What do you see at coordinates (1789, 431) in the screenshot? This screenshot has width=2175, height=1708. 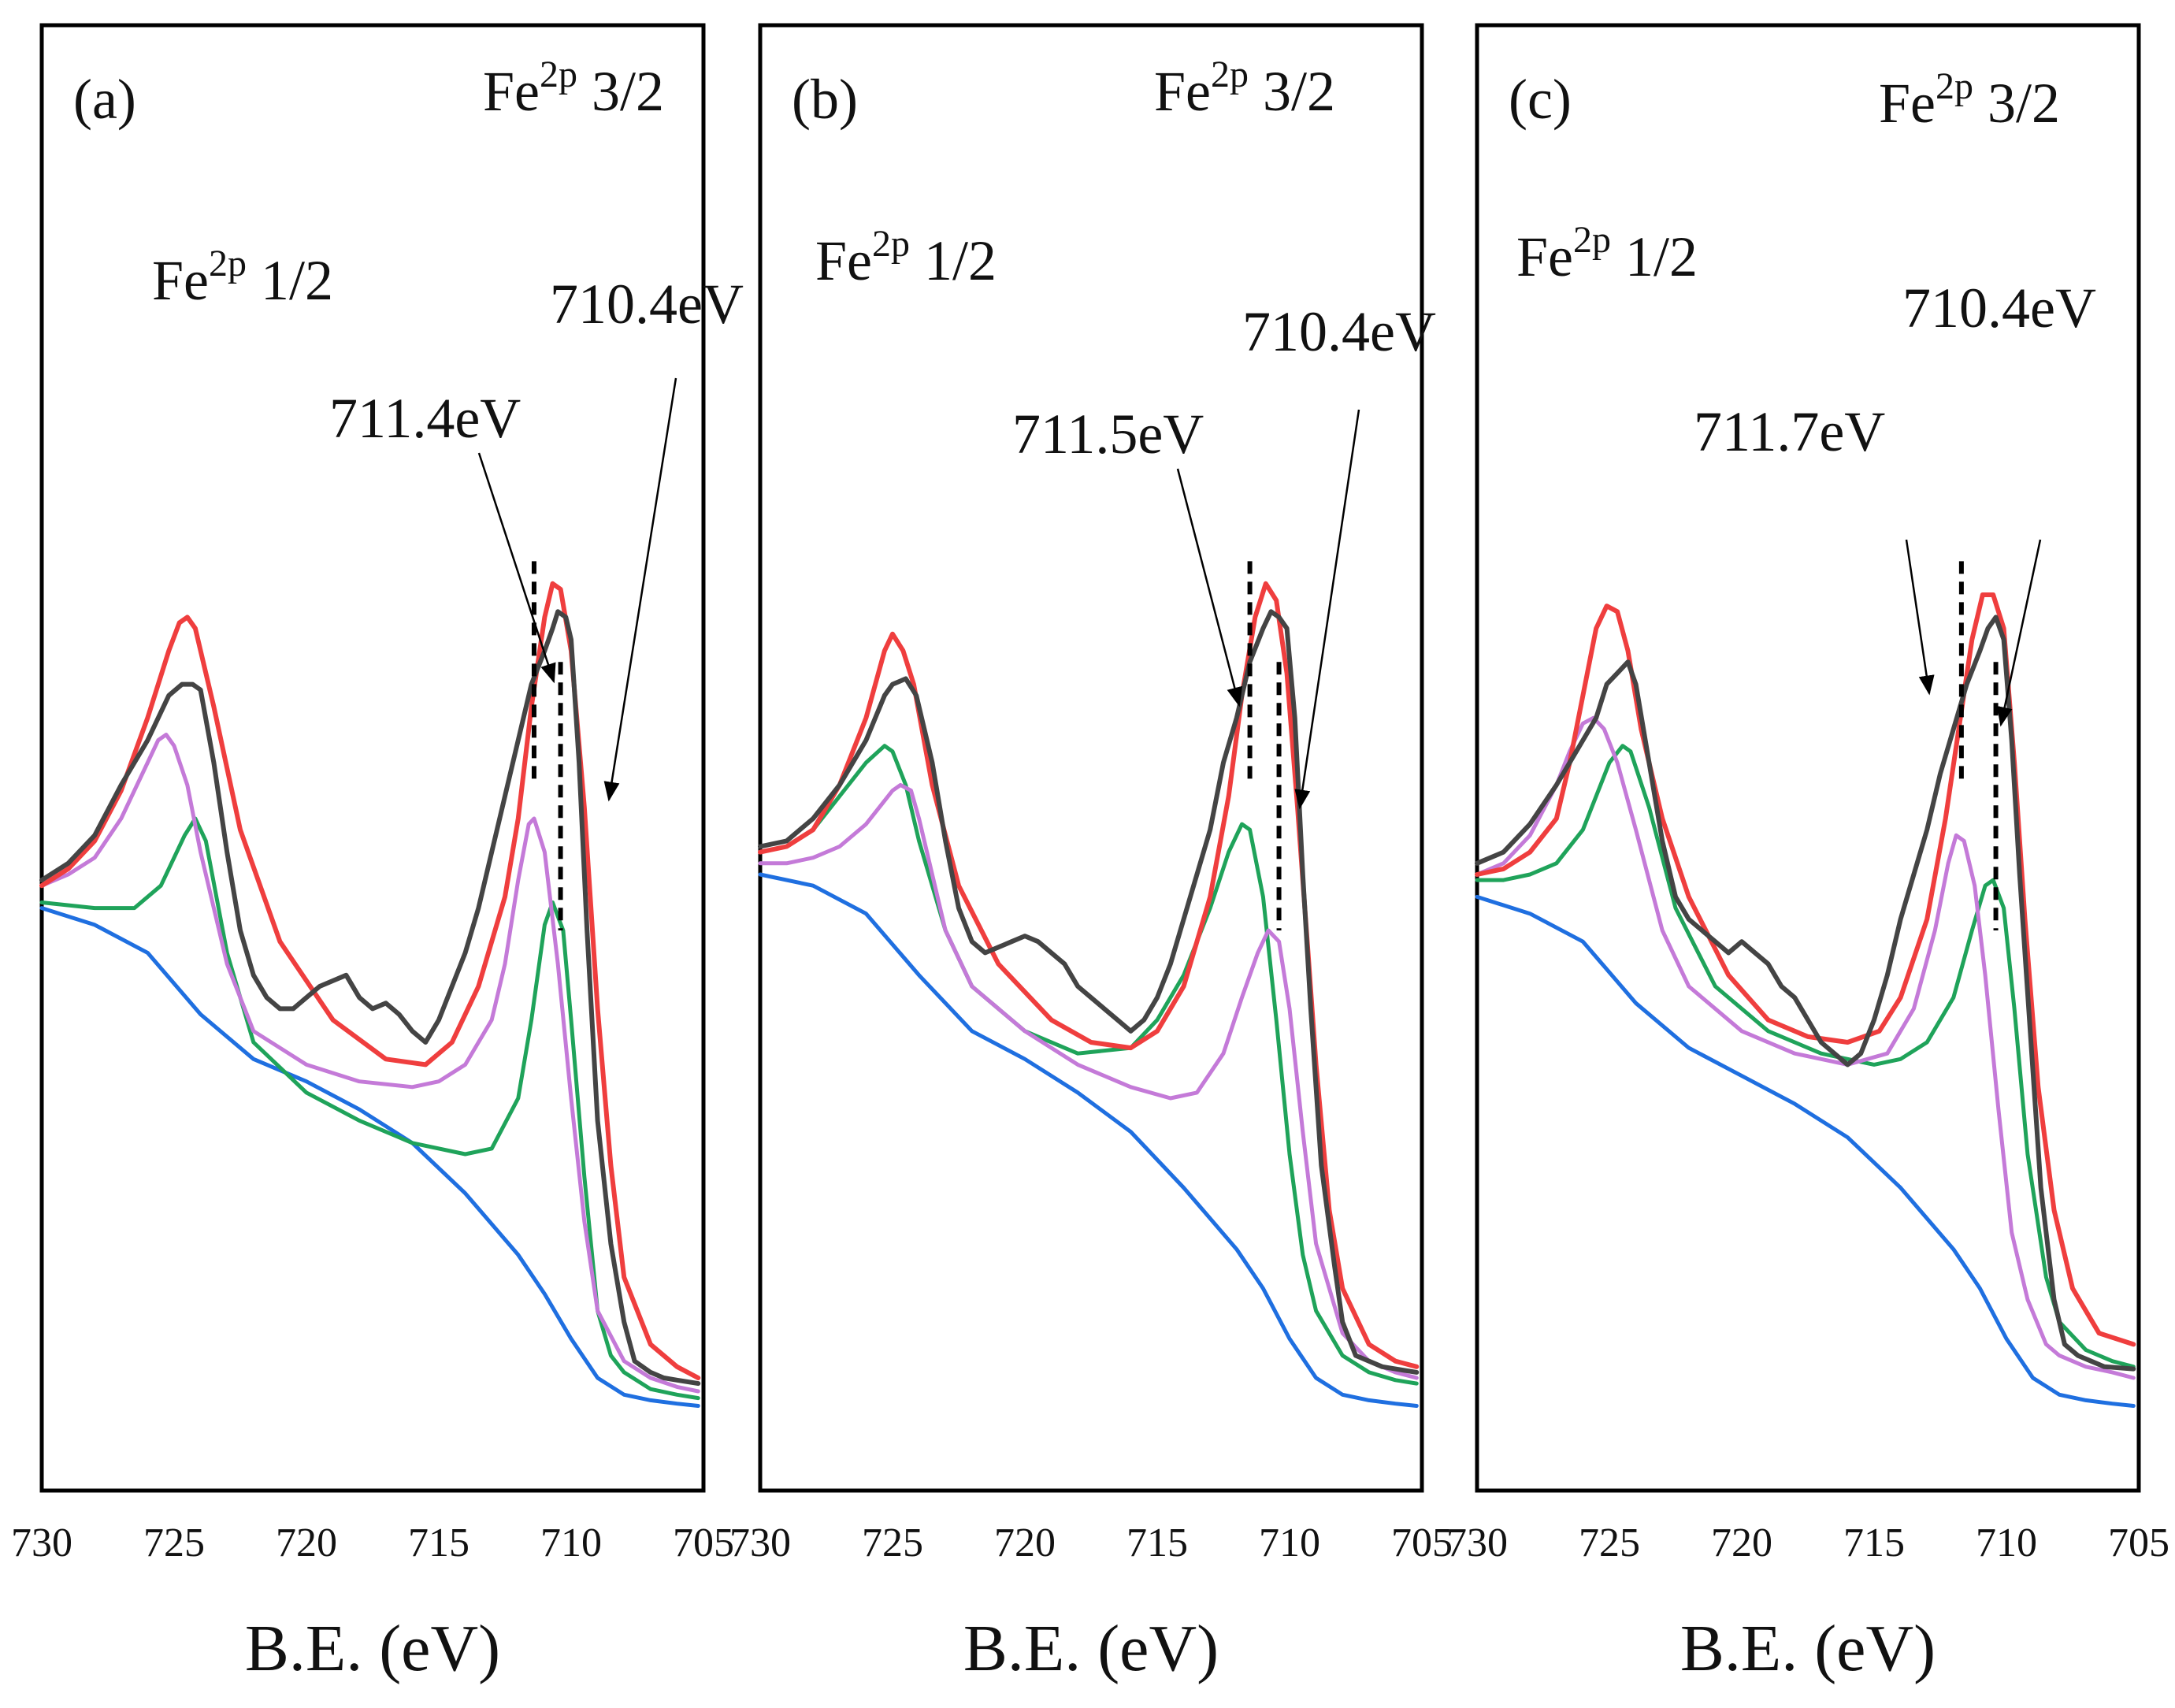 I see `annotation-label: 711.7eV` at bounding box center [1789, 431].